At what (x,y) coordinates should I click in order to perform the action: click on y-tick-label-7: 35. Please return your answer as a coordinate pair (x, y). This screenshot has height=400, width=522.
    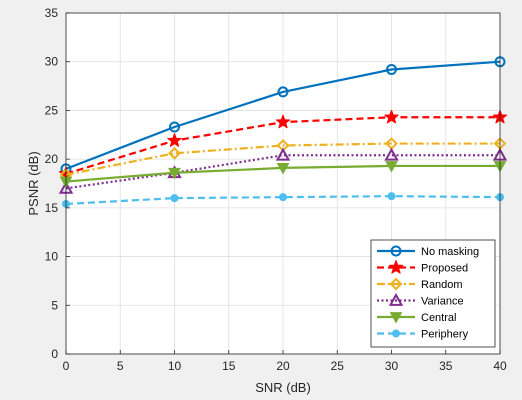
    Looking at the image, I should click on (52, 13).